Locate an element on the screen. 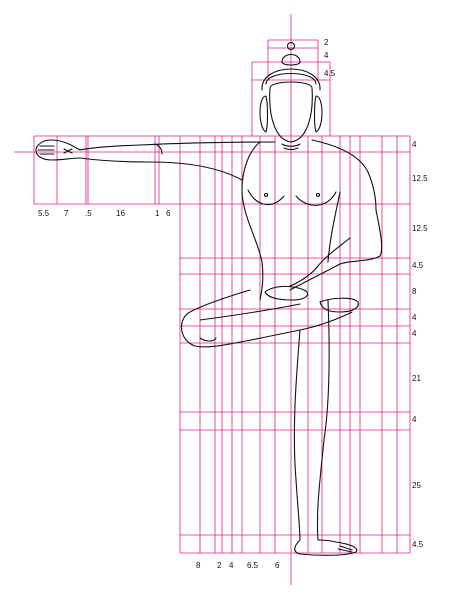  ushnisha-jewel is located at coordinates (291, 46).